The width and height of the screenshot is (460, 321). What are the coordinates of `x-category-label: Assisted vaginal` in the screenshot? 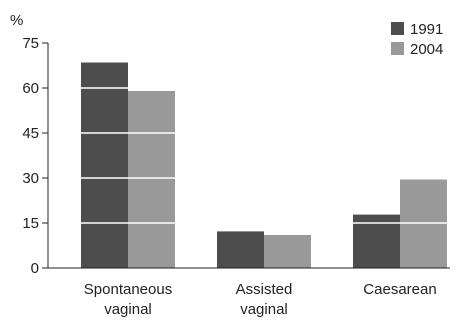 It's located at (264, 299).